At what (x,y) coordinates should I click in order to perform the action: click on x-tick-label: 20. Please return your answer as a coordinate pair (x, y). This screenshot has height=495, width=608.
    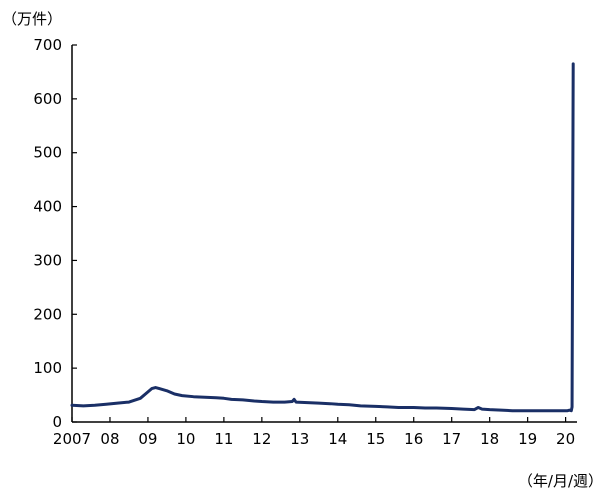
    Looking at the image, I should click on (565, 439).